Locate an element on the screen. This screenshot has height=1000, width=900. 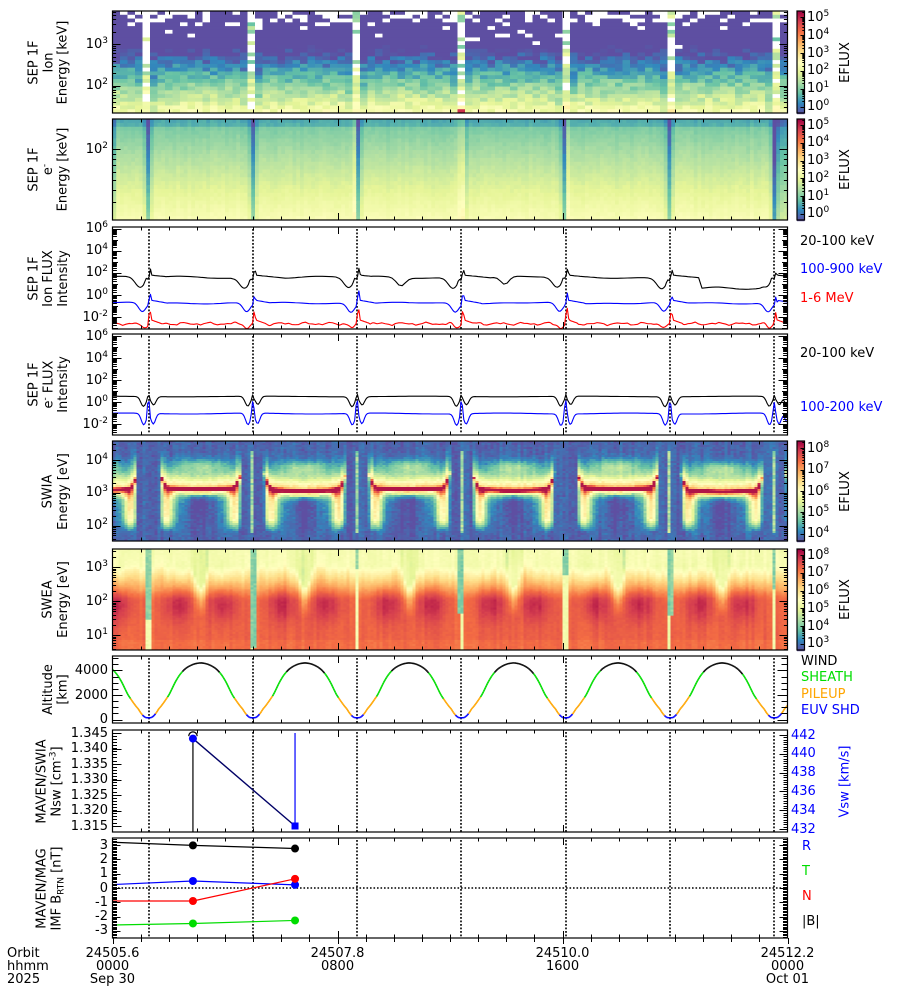
p1-cbtick-1: 10⁴ is located at coordinates (818, 34).